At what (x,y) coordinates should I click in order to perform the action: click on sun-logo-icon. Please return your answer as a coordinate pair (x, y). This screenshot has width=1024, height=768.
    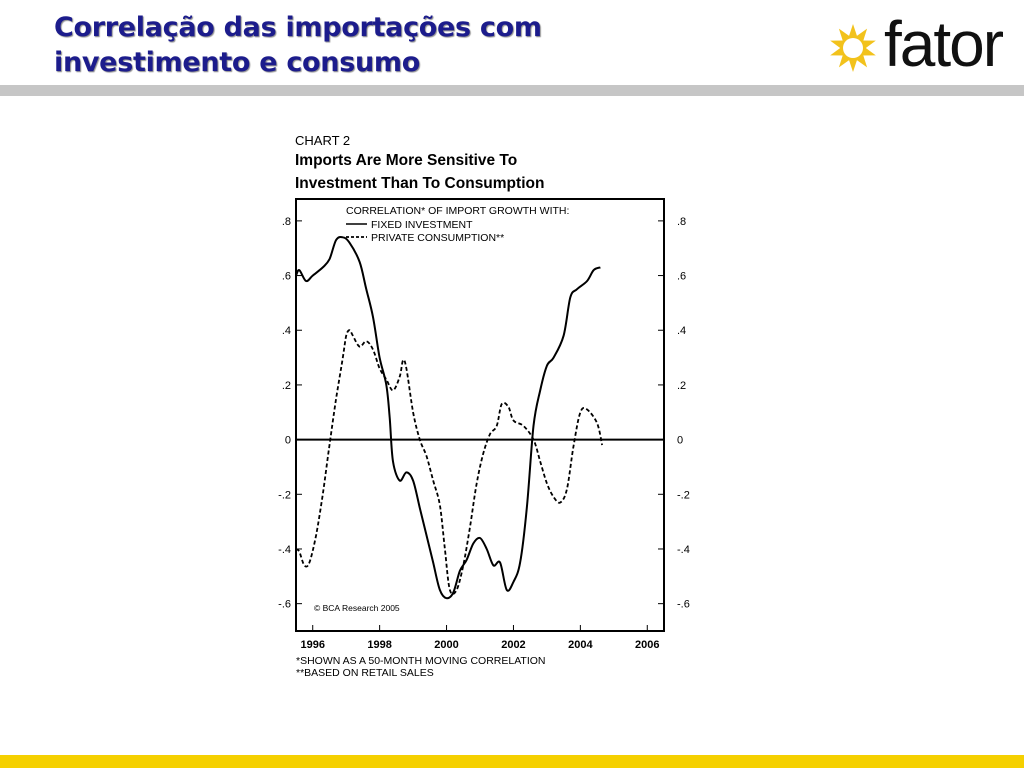
    Looking at the image, I should click on (853, 48).